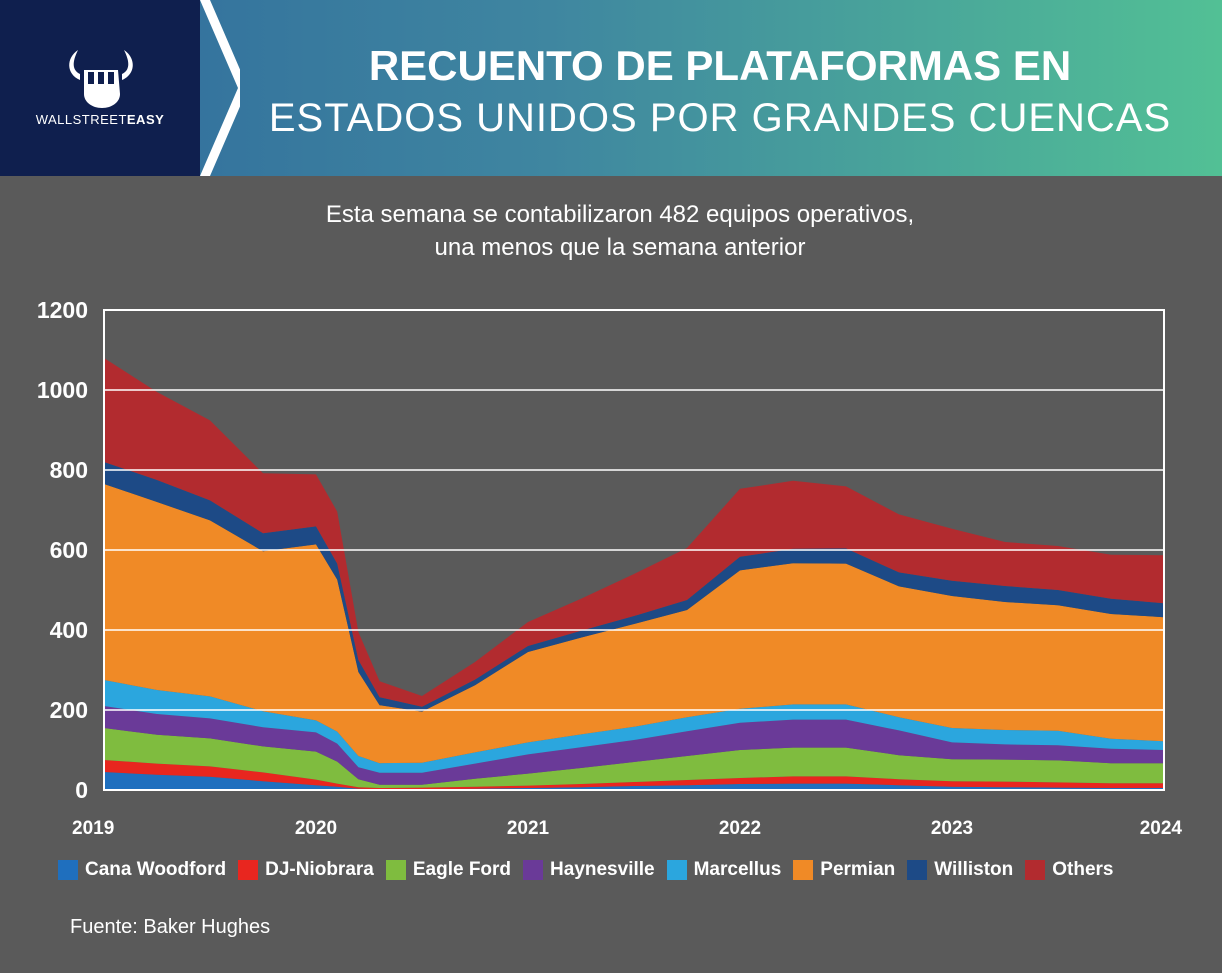  Describe the element at coordinates (634, 758) in the screenshot. I see `area-eagle-ford` at that location.